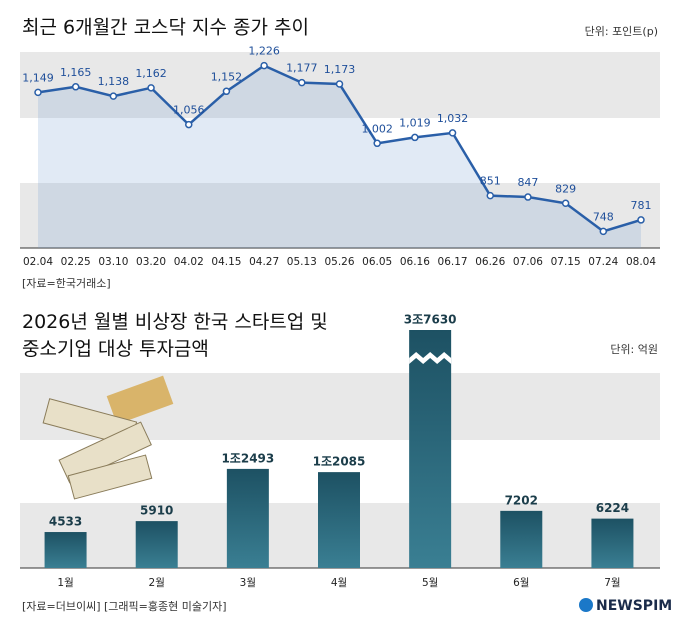  I want to click on x-tick-label: 1월, so click(65, 583).